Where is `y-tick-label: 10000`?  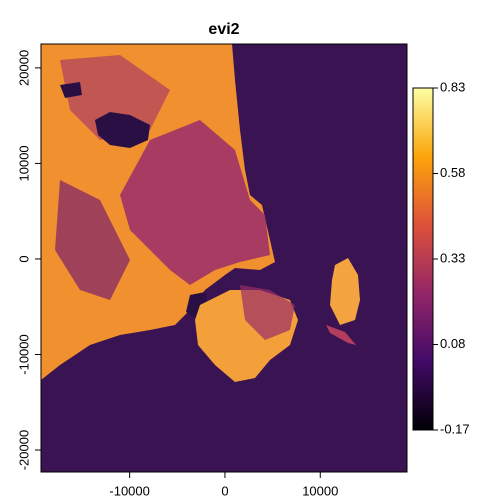
y-tick-label: 10000 is located at coordinates (23, 163).